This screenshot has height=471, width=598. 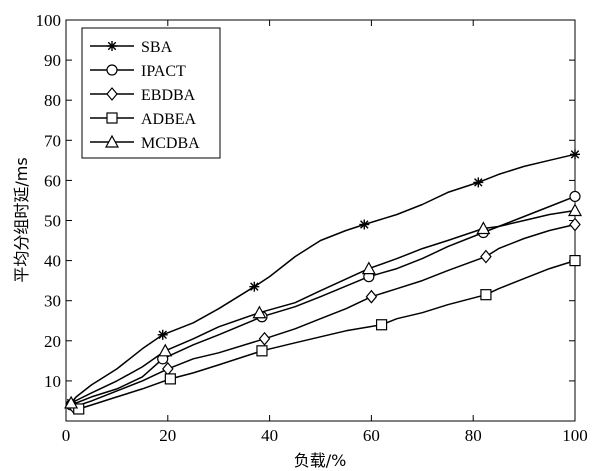 I want to click on x-tick-label: 0, so click(x=66, y=435).